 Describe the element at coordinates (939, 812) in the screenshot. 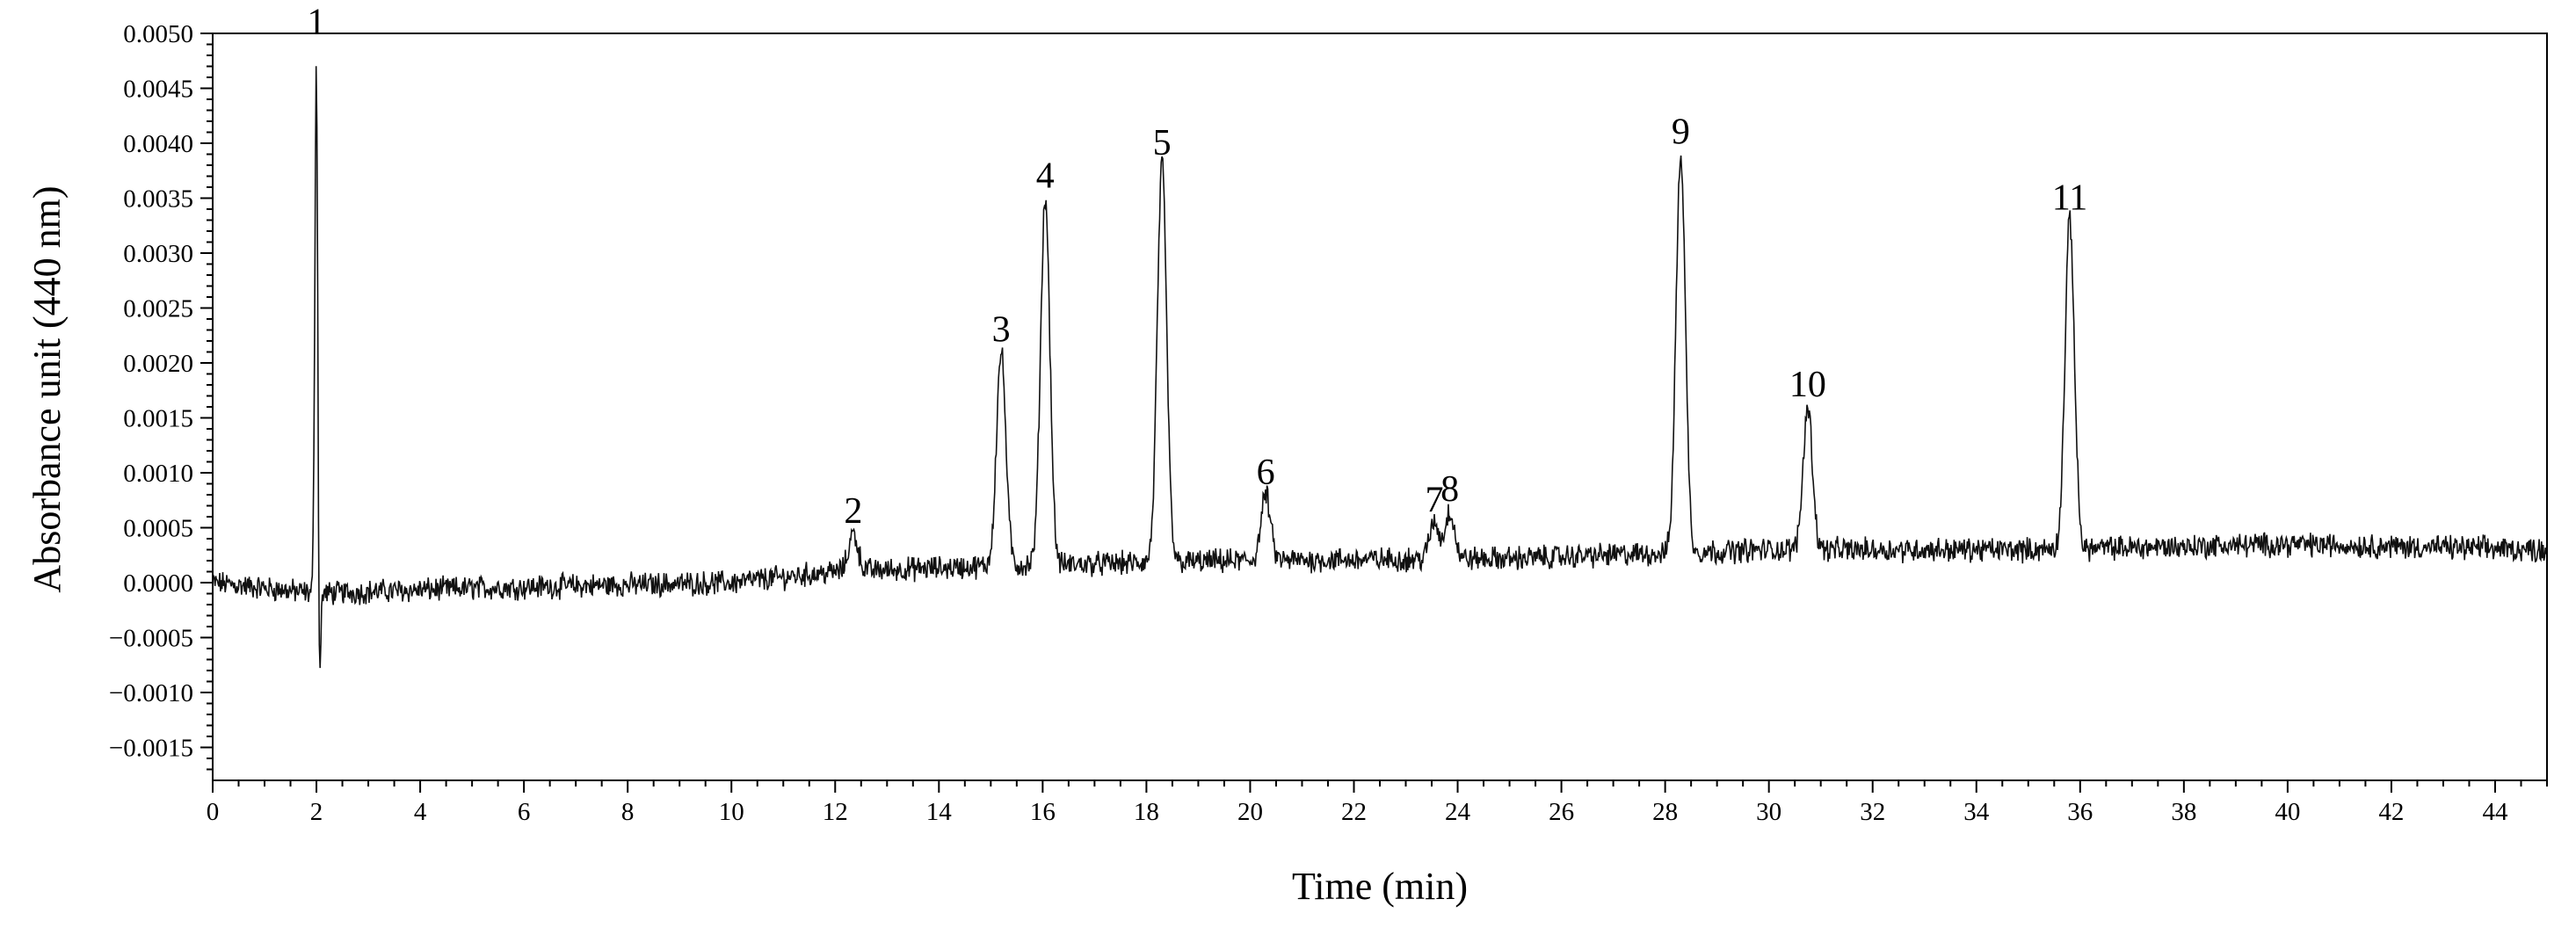

I see `x-tick-label: 14` at that location.